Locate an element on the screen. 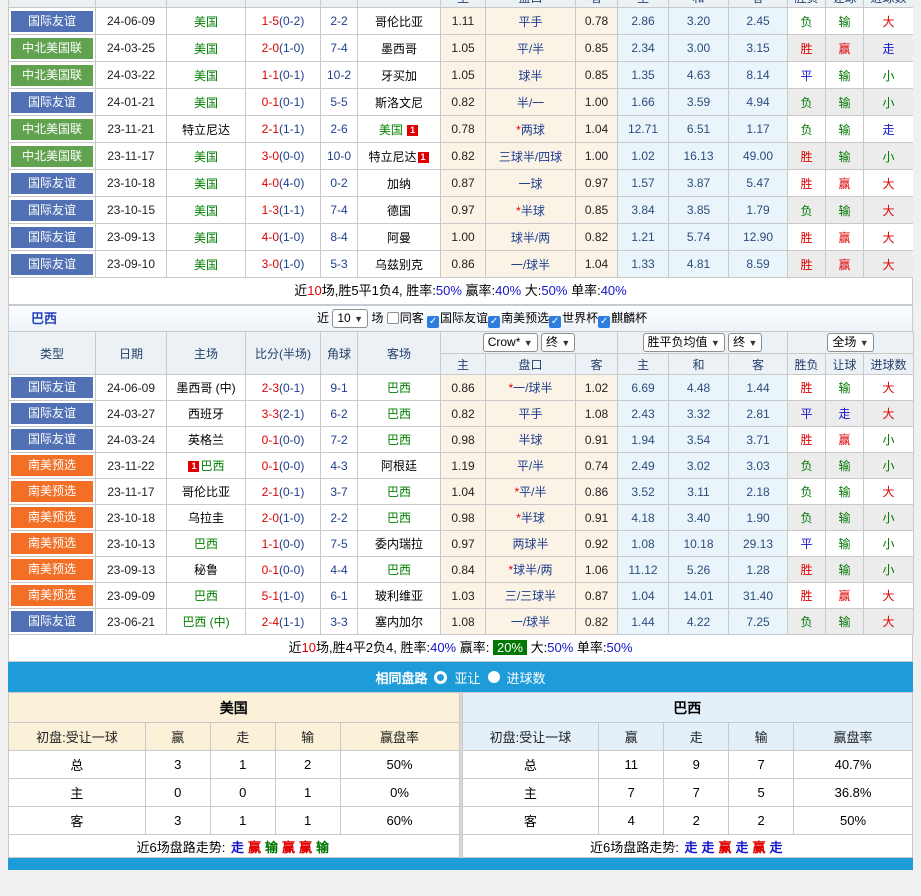 Image resolution: width=921 pixels, height=896 pixels. column-header-0: 类型 is located at coordinates (52, 4).